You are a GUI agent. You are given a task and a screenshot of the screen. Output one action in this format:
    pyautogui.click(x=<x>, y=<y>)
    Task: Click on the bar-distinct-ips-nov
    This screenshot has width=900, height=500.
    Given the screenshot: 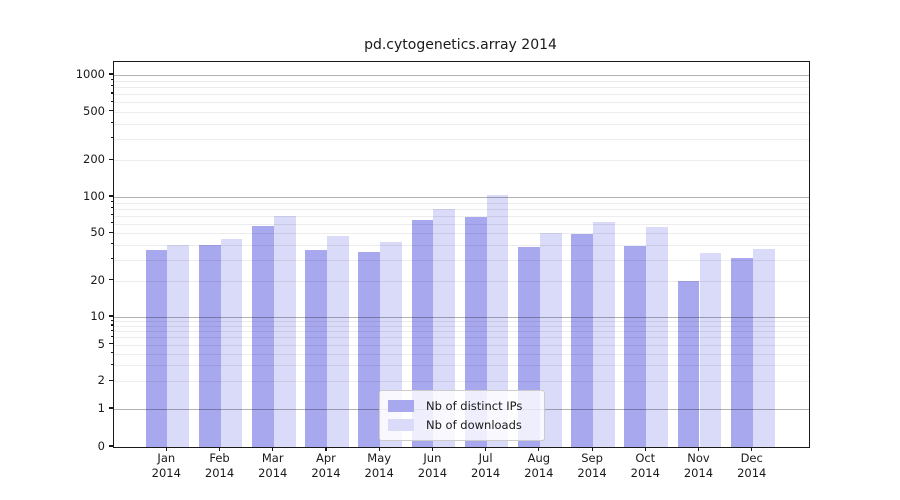 What is the action you would take?
    pyautogui.click(x=688, y=363)
    